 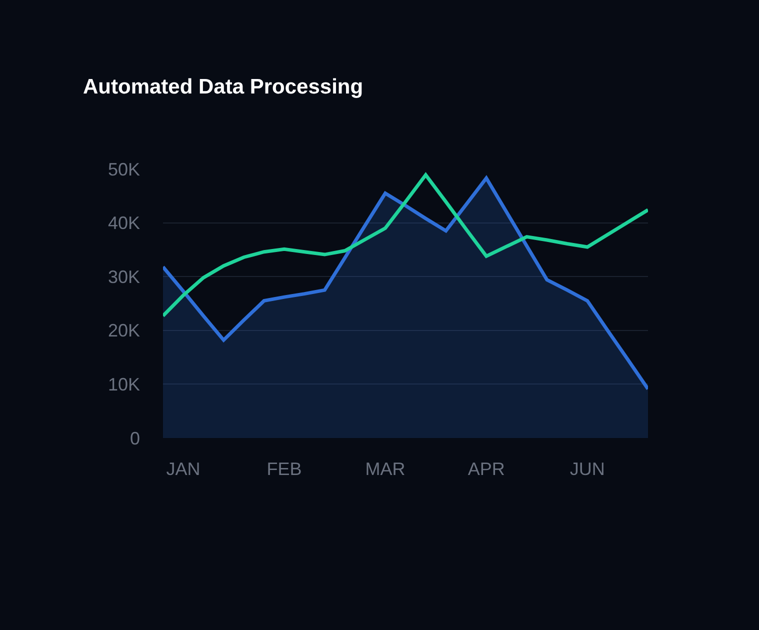 What do you see at coordinates (183, 469) in the screenshot?
I see `x-tick-label: JAN` at bounding box center [183, 469].